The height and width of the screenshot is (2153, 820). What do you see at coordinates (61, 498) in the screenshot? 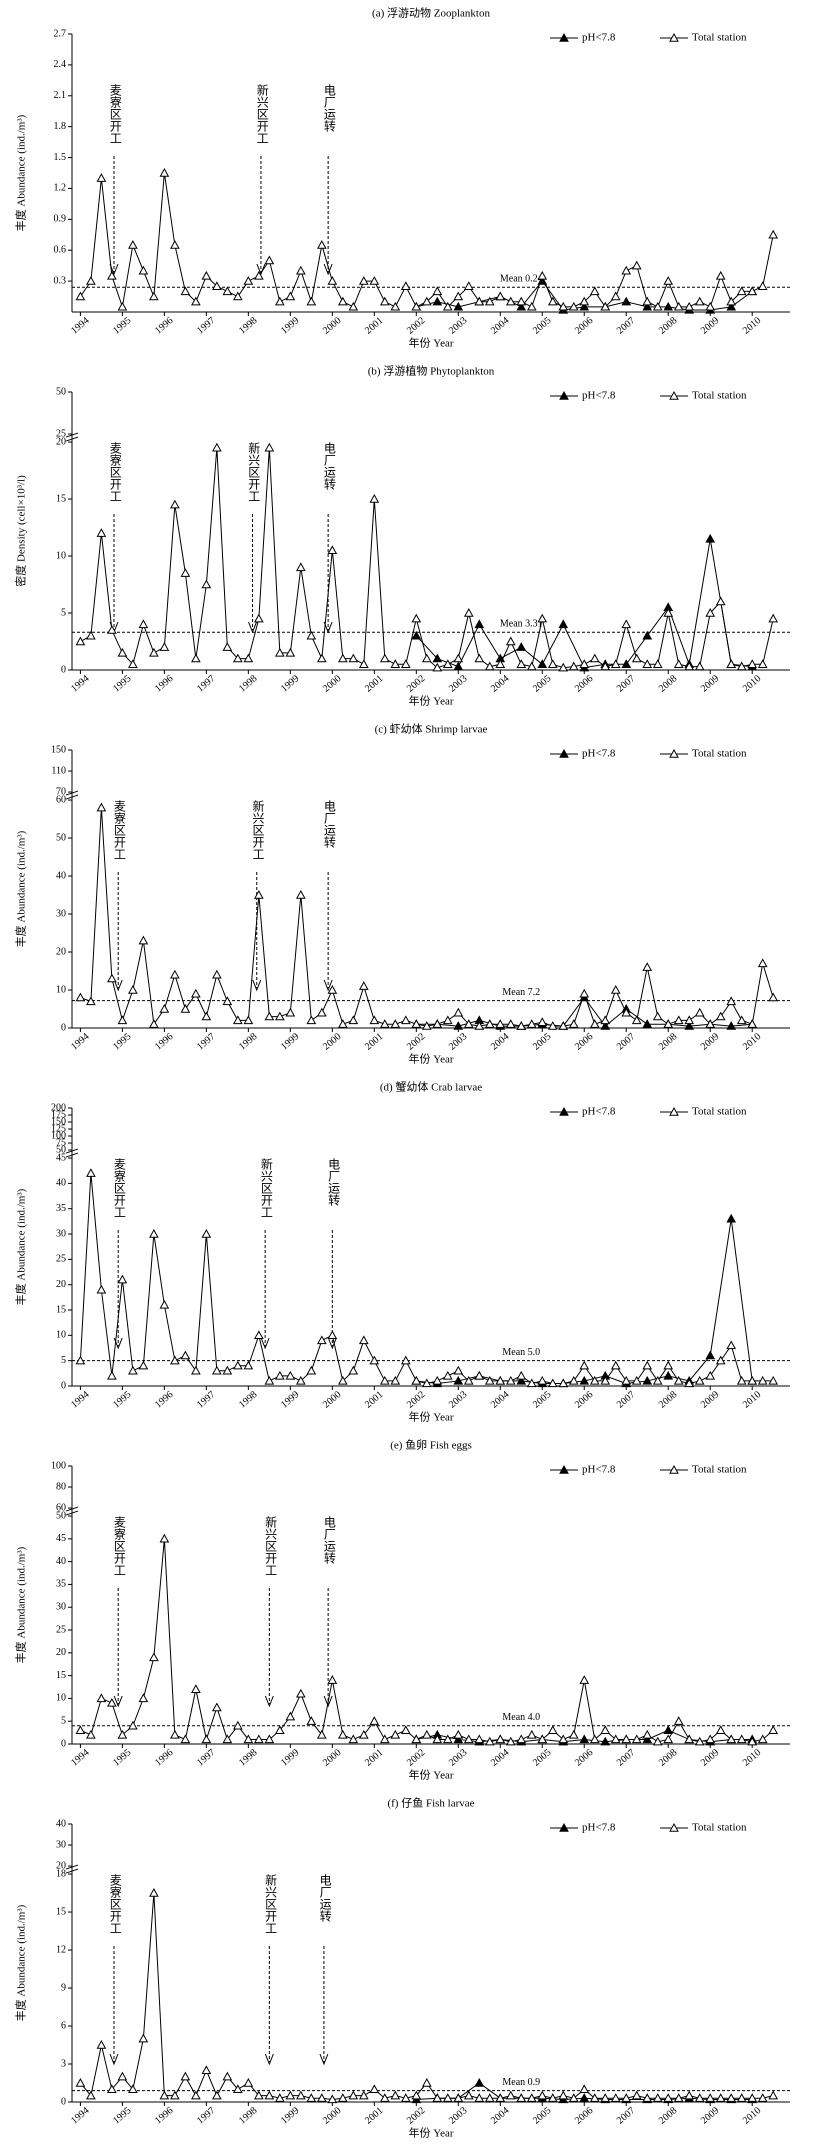
I see `y-tick-label: 15` at bounding box center [61, 498].